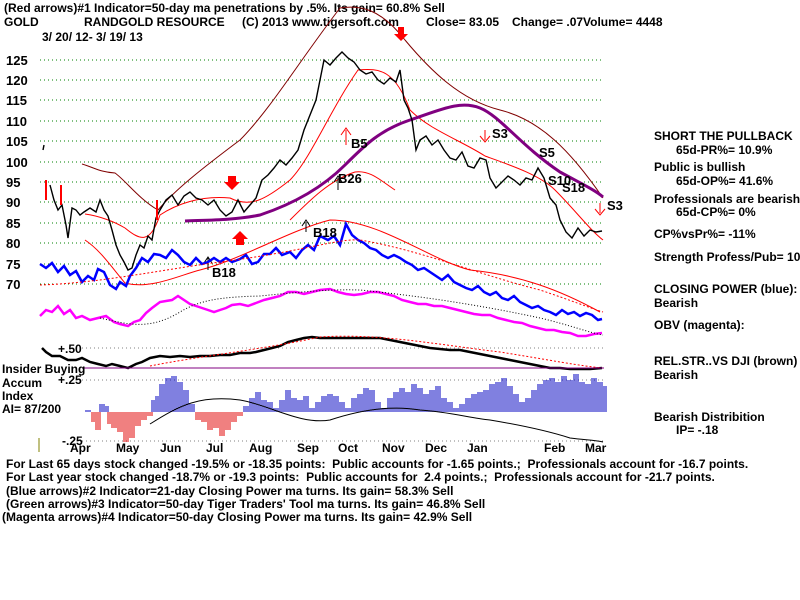 This screenshot has height=600, width=800. Describe the element at coordinates (649, 22) in the screenshot. I see `volume-value: 4448` at that location.